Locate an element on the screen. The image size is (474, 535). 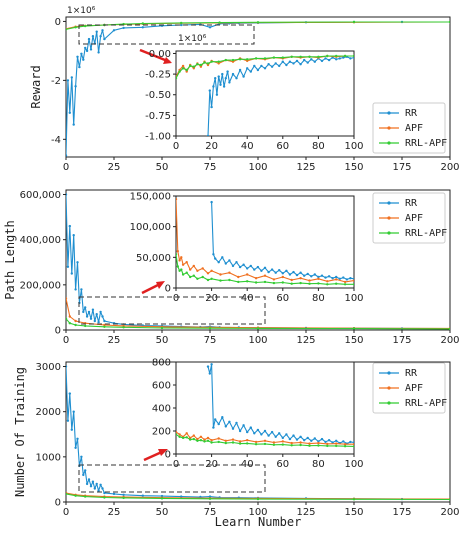
zoom-arrow-head is located at coordinates (167, 60).